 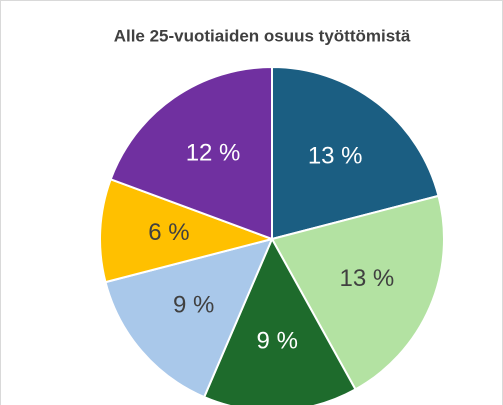 I want to click on chart-title: Alle 25-vuotiaiden osuus työttömistä, so click(x=262, y=35).